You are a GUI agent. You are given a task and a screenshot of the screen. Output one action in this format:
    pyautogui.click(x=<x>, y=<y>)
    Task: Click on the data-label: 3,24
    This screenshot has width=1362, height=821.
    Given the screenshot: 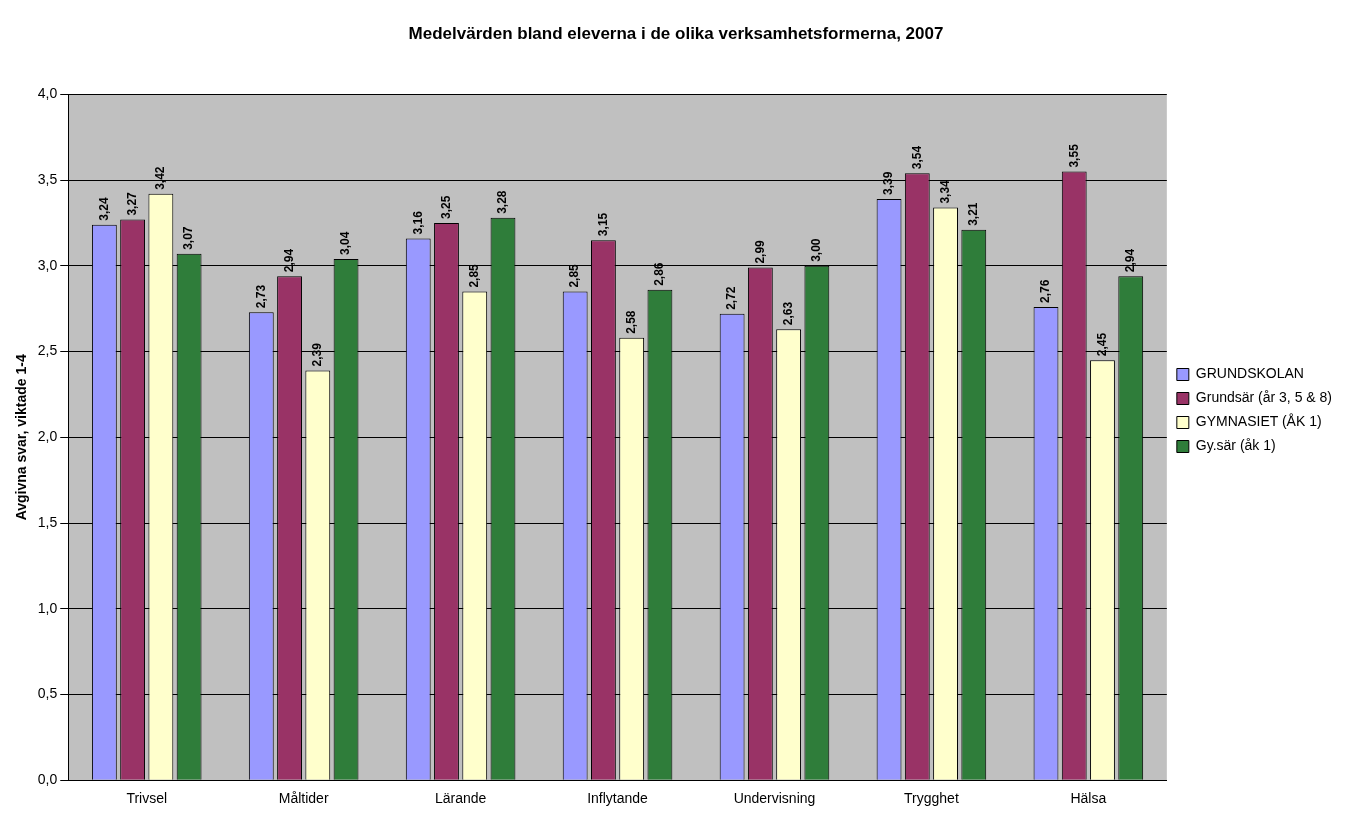 What is the action you would take?
    pyautogui.click(x=103, y=209)
    